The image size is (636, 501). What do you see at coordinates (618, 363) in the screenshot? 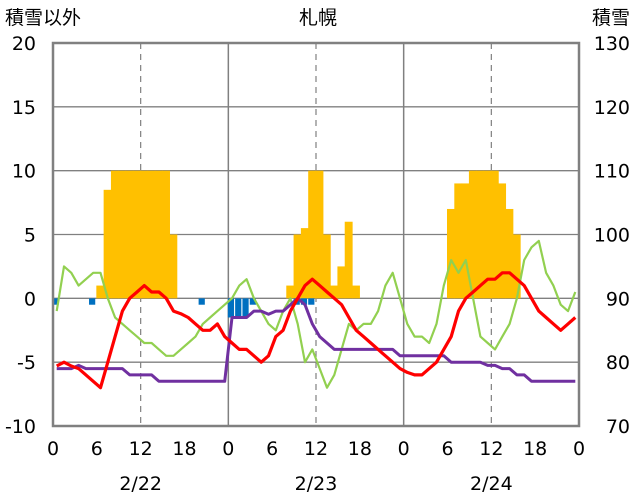
I see `right-tick-label: 80` at bounding box center [618, 363].